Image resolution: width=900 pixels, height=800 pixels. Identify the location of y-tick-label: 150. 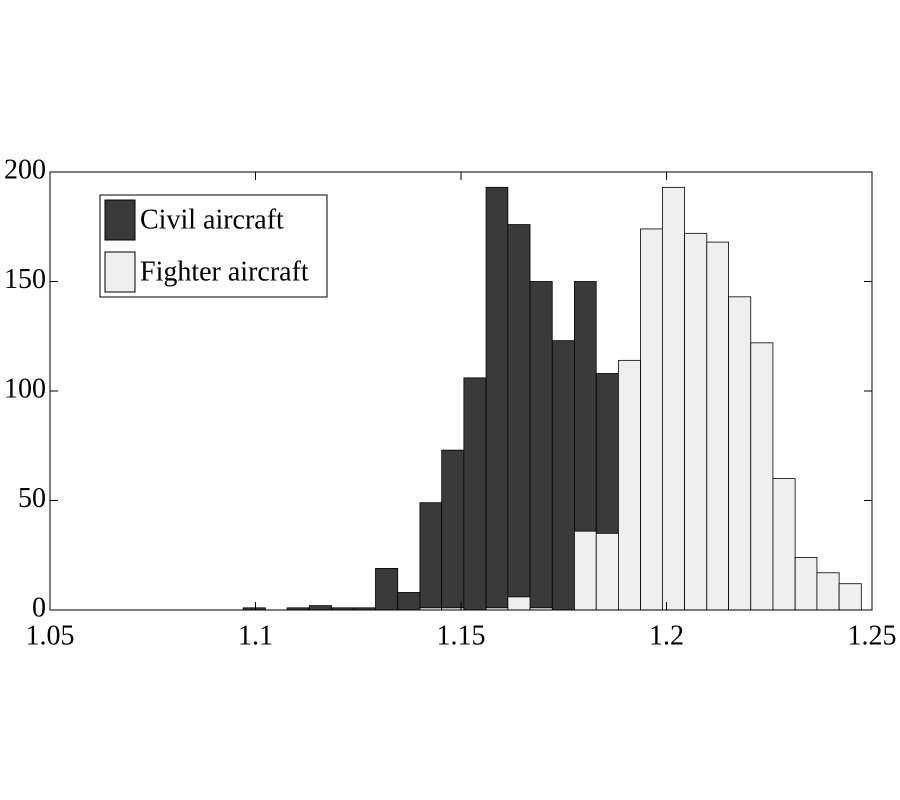
(25, 279).